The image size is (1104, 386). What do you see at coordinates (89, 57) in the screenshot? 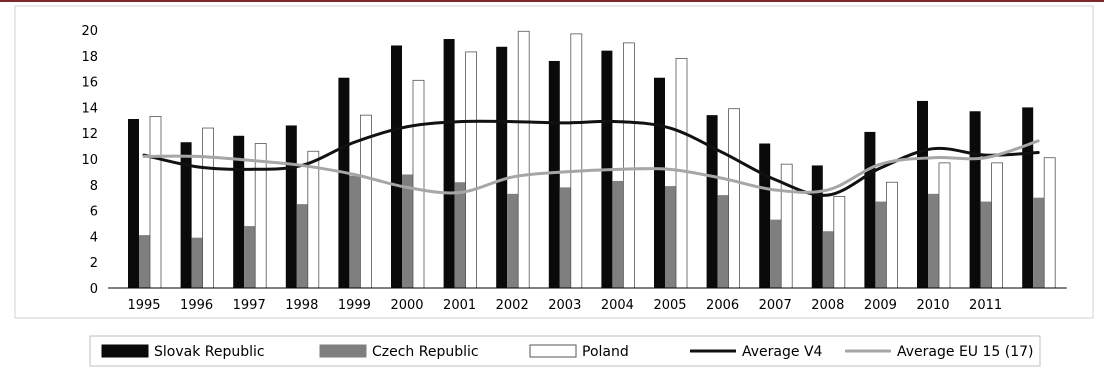
I see `y-tick-label: 18` at bounding box center [89, 57].